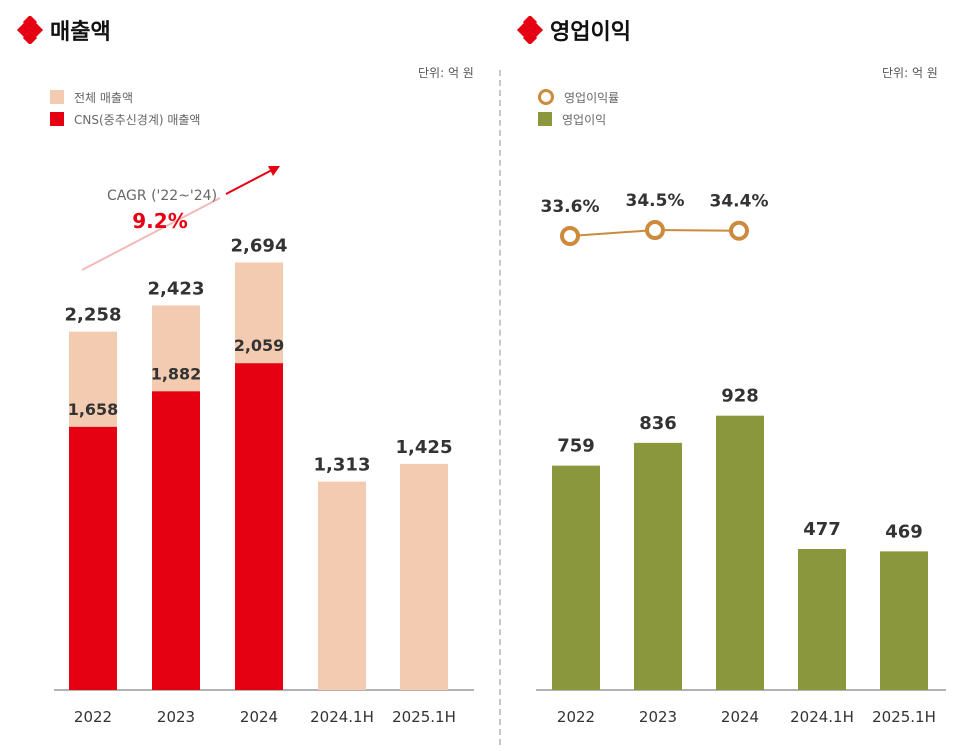 The width and height of the screenshot is (966, 751). Describe the element at coordinates (57, 97) in the screenshot. I see `total-swatch-icon` at that location.